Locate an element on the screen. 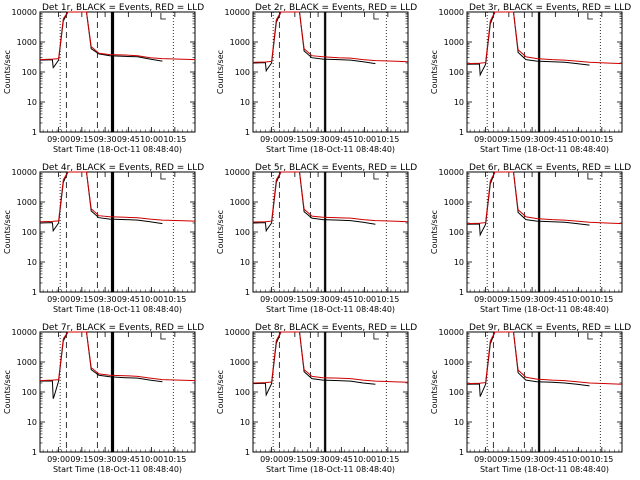 The width and height of the screenshot is (640, 480). chart-title: Det 1r, BLACK = Events, RED = LLD is located at coordinates (123, 8).